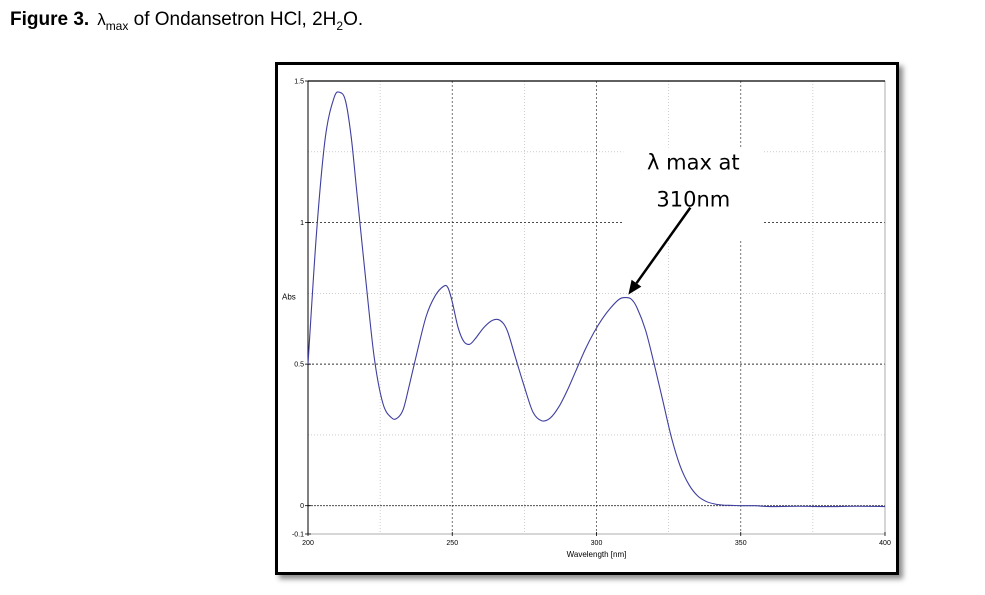 The image size is (985, 595). Describe the element at coordinates (50, 19) in the screenshot. I see `figure-label: Figure 3.` at that location.